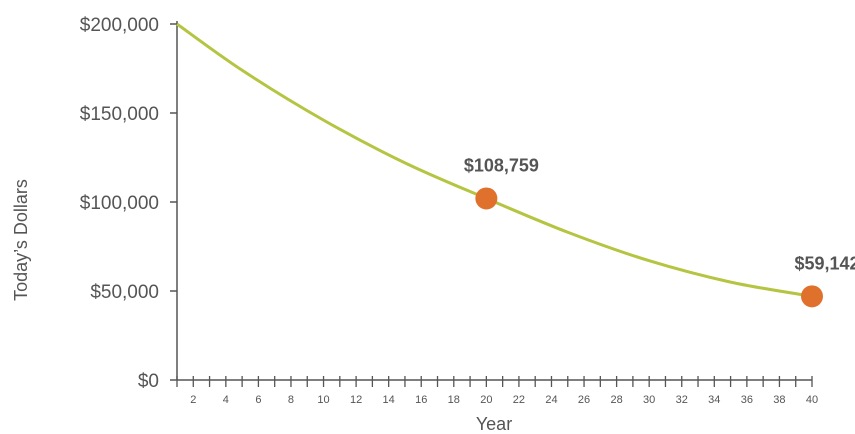  I want to click on x-tick-label: 24, so click(551, 400).